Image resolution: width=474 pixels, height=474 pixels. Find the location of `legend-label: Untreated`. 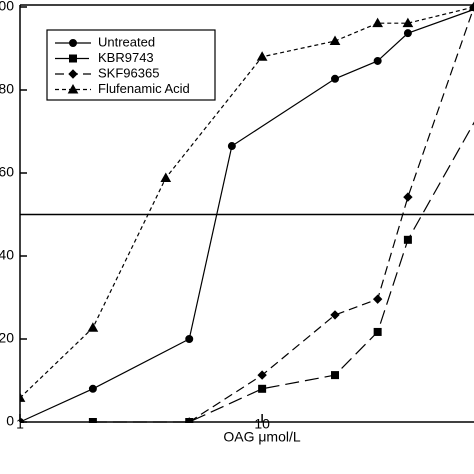

legend-label: Untreated is located at coordinates (126, 41).